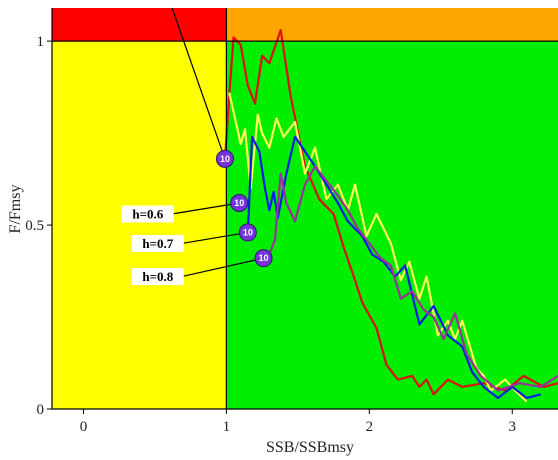  What do you see at coordinates (15, 209) in the screenshot?
I see `y-axis-label: F/Fmsy` at bounding box center [15, 209].